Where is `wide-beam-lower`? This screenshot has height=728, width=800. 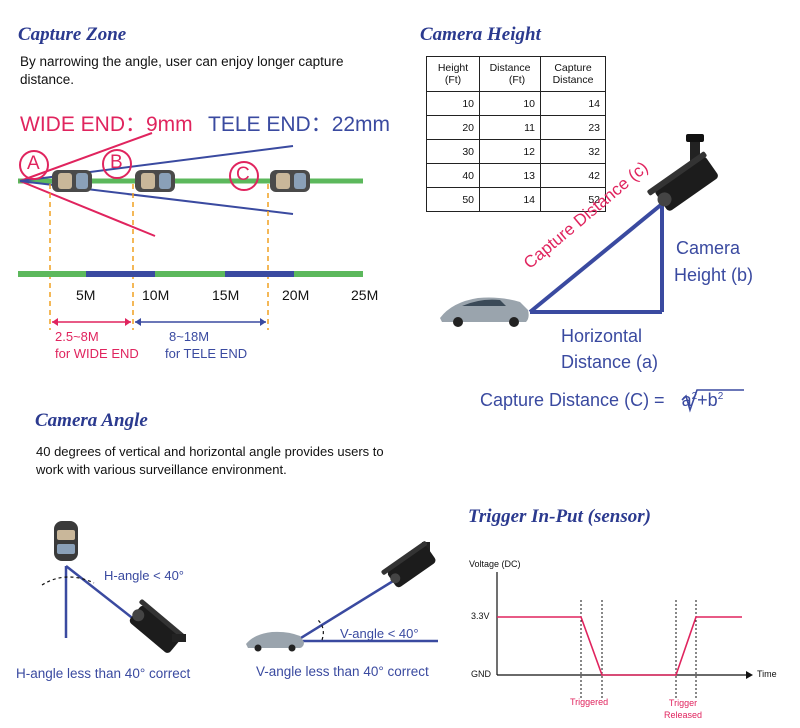
wide-beam-lower is located at coordinates (87, 208).